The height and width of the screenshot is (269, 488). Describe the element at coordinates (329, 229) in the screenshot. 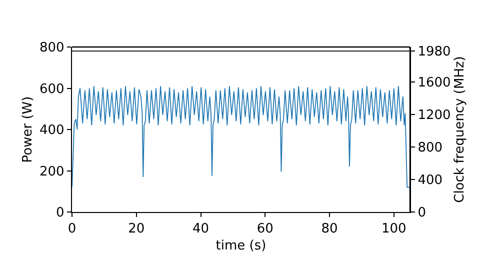

I see `x-tick-label: 80` at that location.